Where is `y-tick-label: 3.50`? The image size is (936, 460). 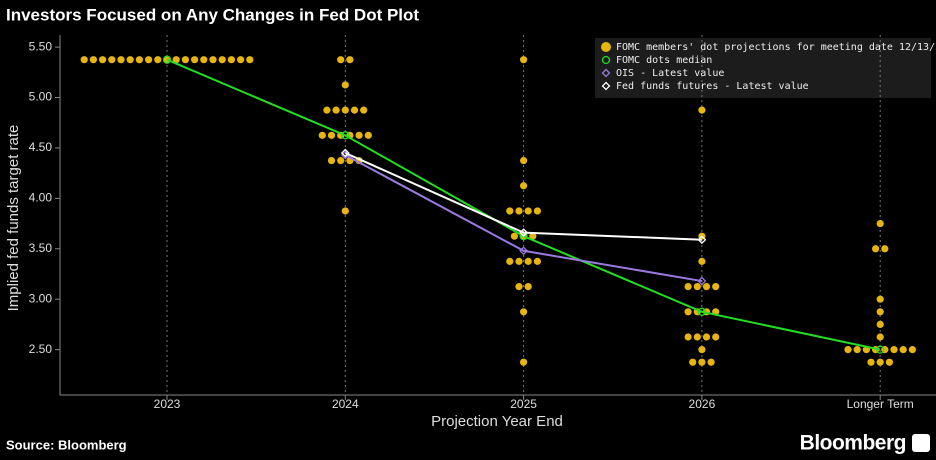
y-tick-label: 3.50 is located at coordinates (41, 248).